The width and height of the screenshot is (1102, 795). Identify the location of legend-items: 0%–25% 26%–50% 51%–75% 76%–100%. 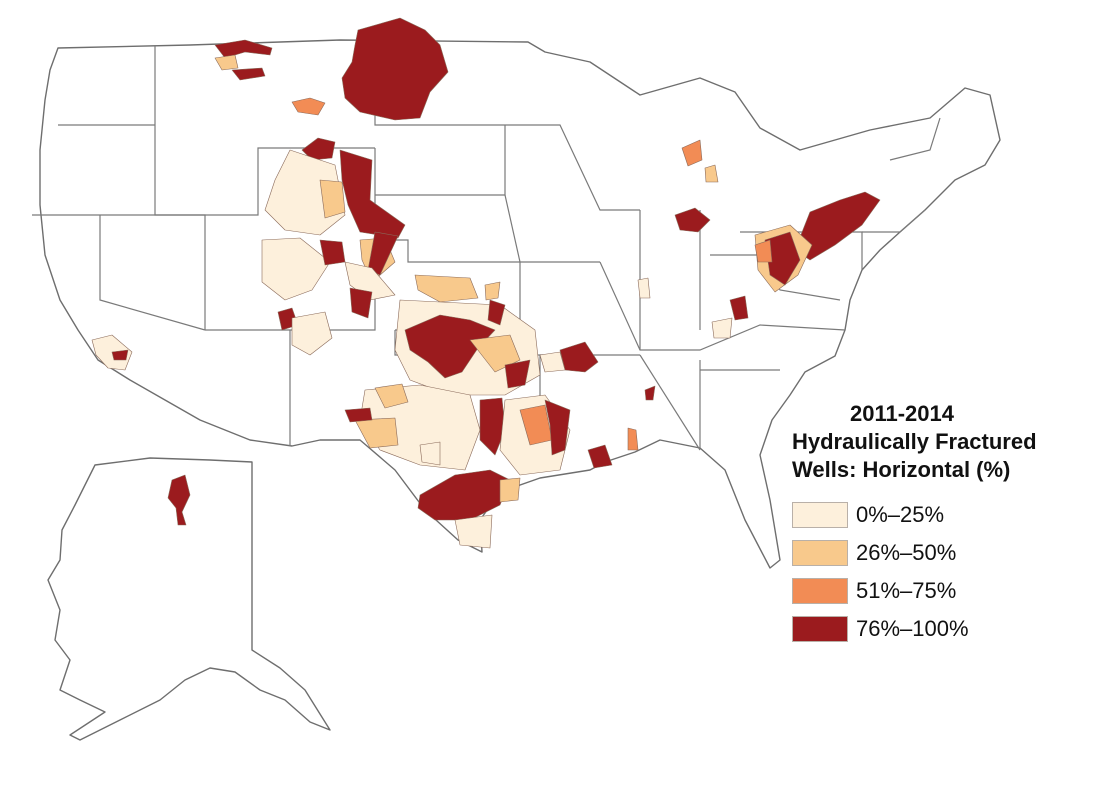
(942, 572).